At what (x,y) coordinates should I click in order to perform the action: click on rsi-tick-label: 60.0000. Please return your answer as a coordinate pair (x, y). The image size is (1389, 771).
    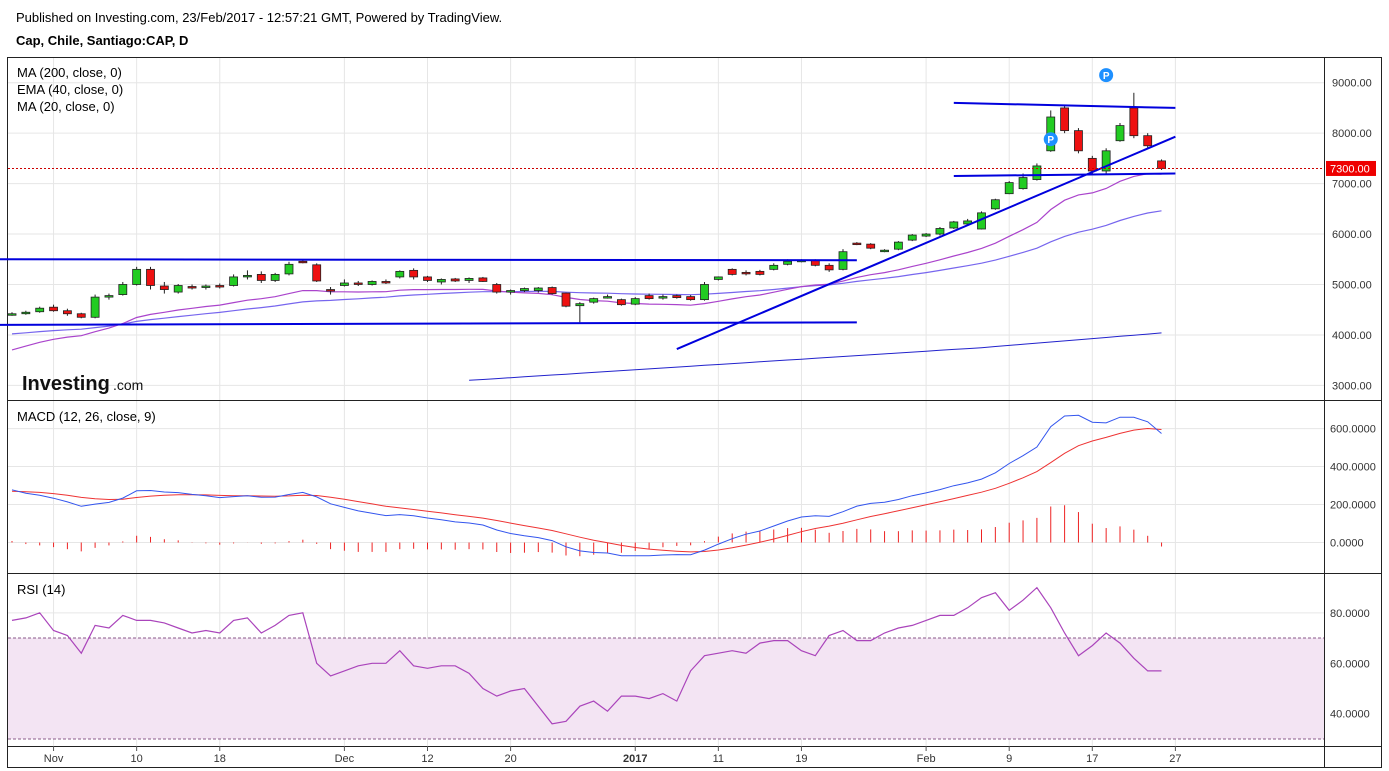
    Looking at the image, I should click on (1350, 664).